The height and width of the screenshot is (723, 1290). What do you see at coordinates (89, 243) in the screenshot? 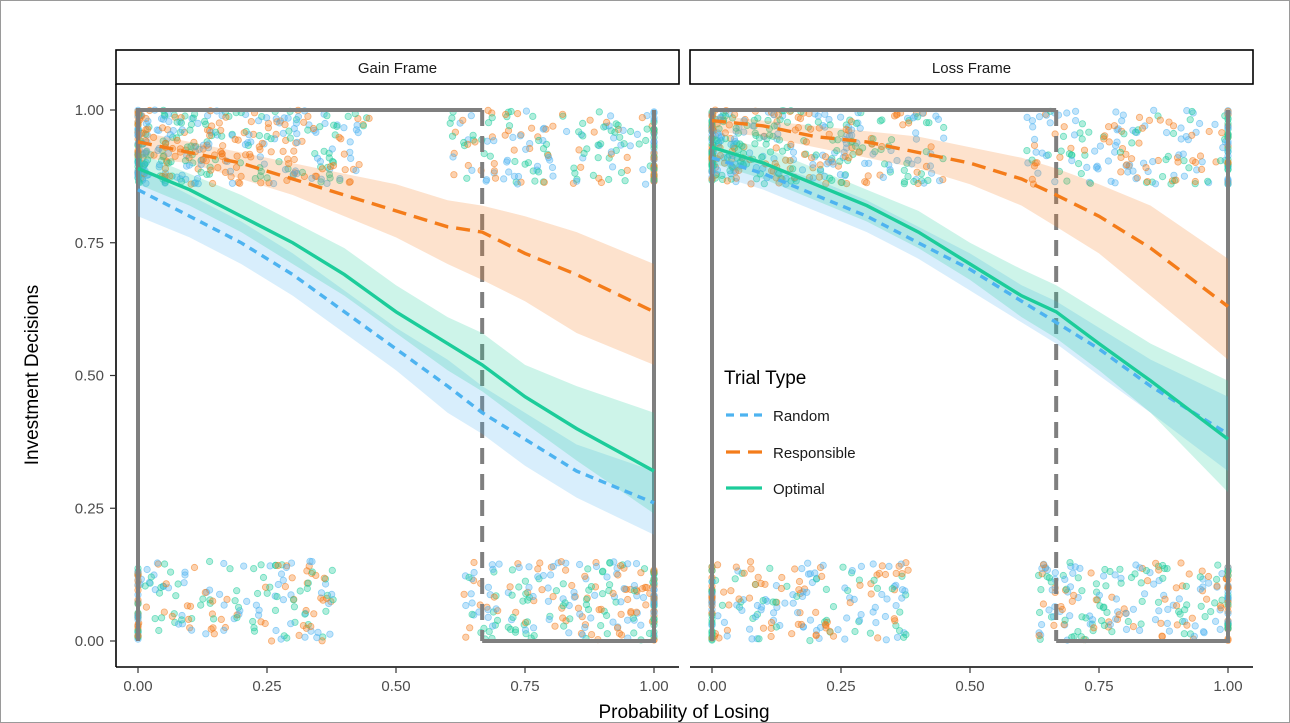
I see `y-tick-label: 0.75` at bounding box center [89, 243].